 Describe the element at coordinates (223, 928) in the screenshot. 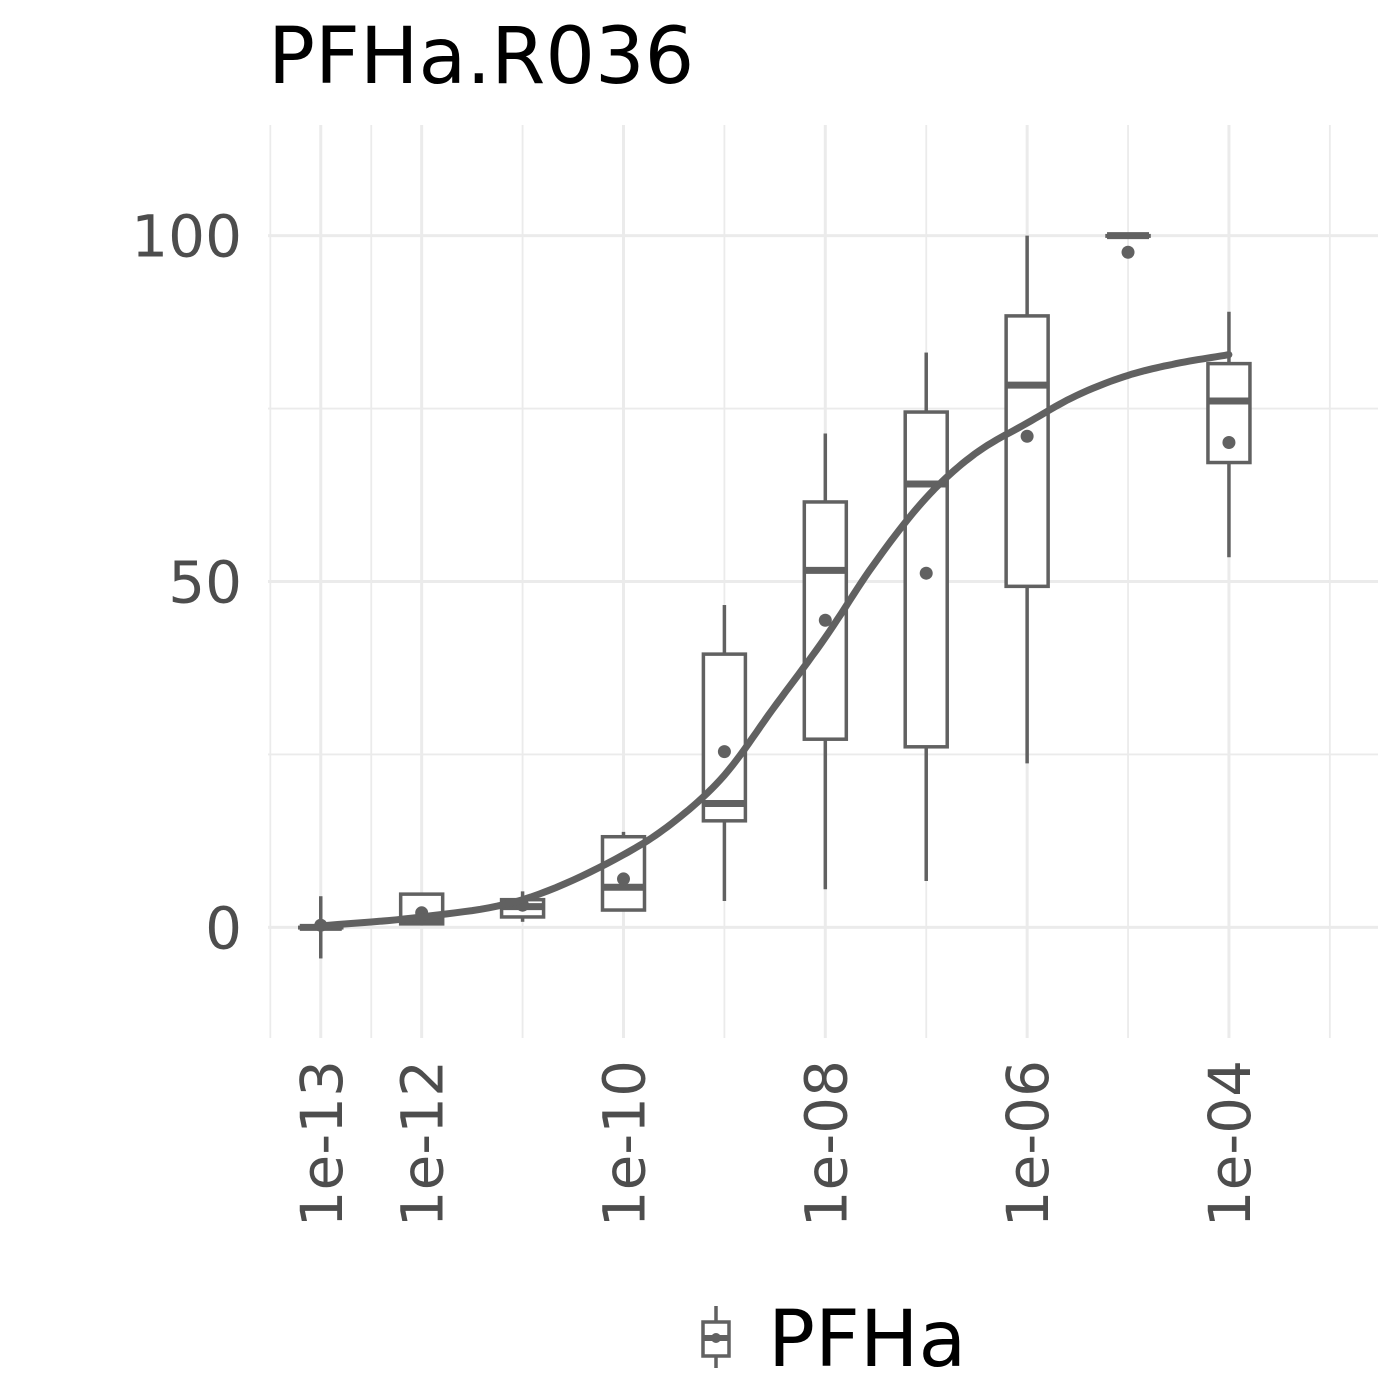

I see `y-tick-label: 0` at that location.